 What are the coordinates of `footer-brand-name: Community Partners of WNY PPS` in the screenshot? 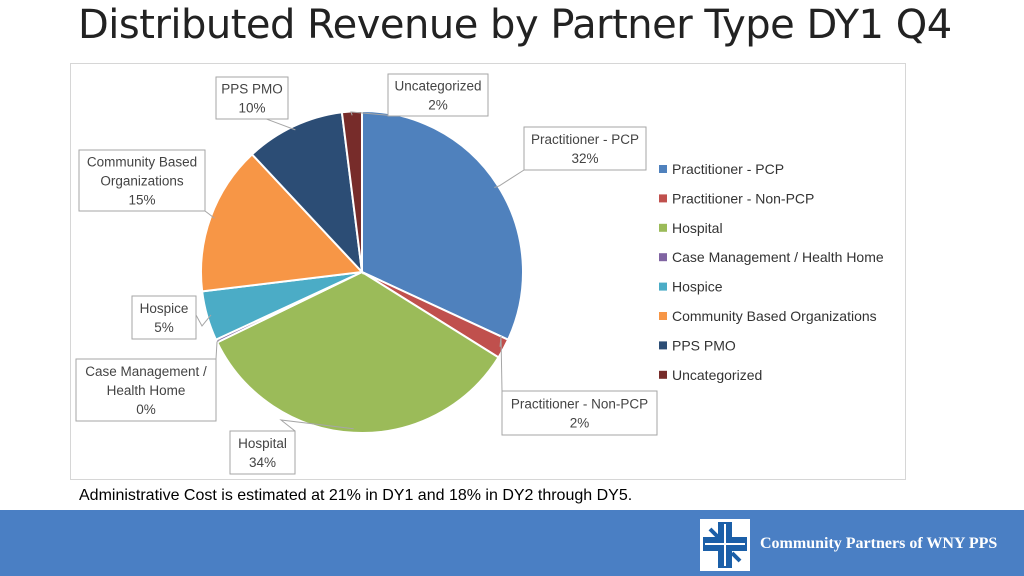 It's located at (879, 543).